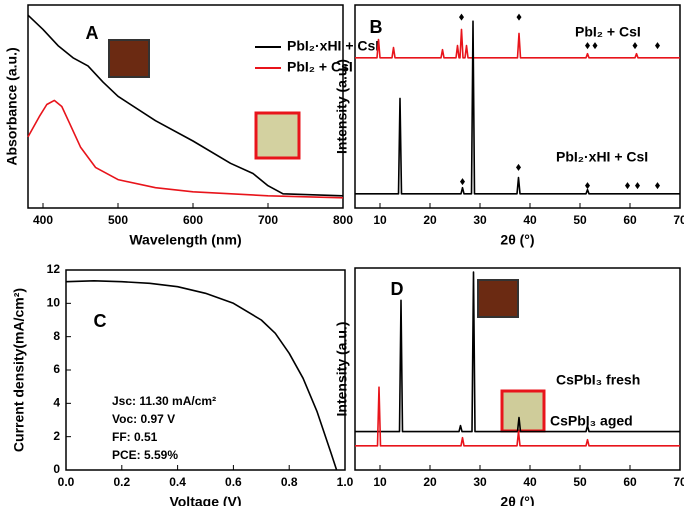 This screenshot has width=684, height=511. What do you see at coordinates (376, 27) in the screenshot?
I see `panel-letter: B` at bounding box center [376, 27].